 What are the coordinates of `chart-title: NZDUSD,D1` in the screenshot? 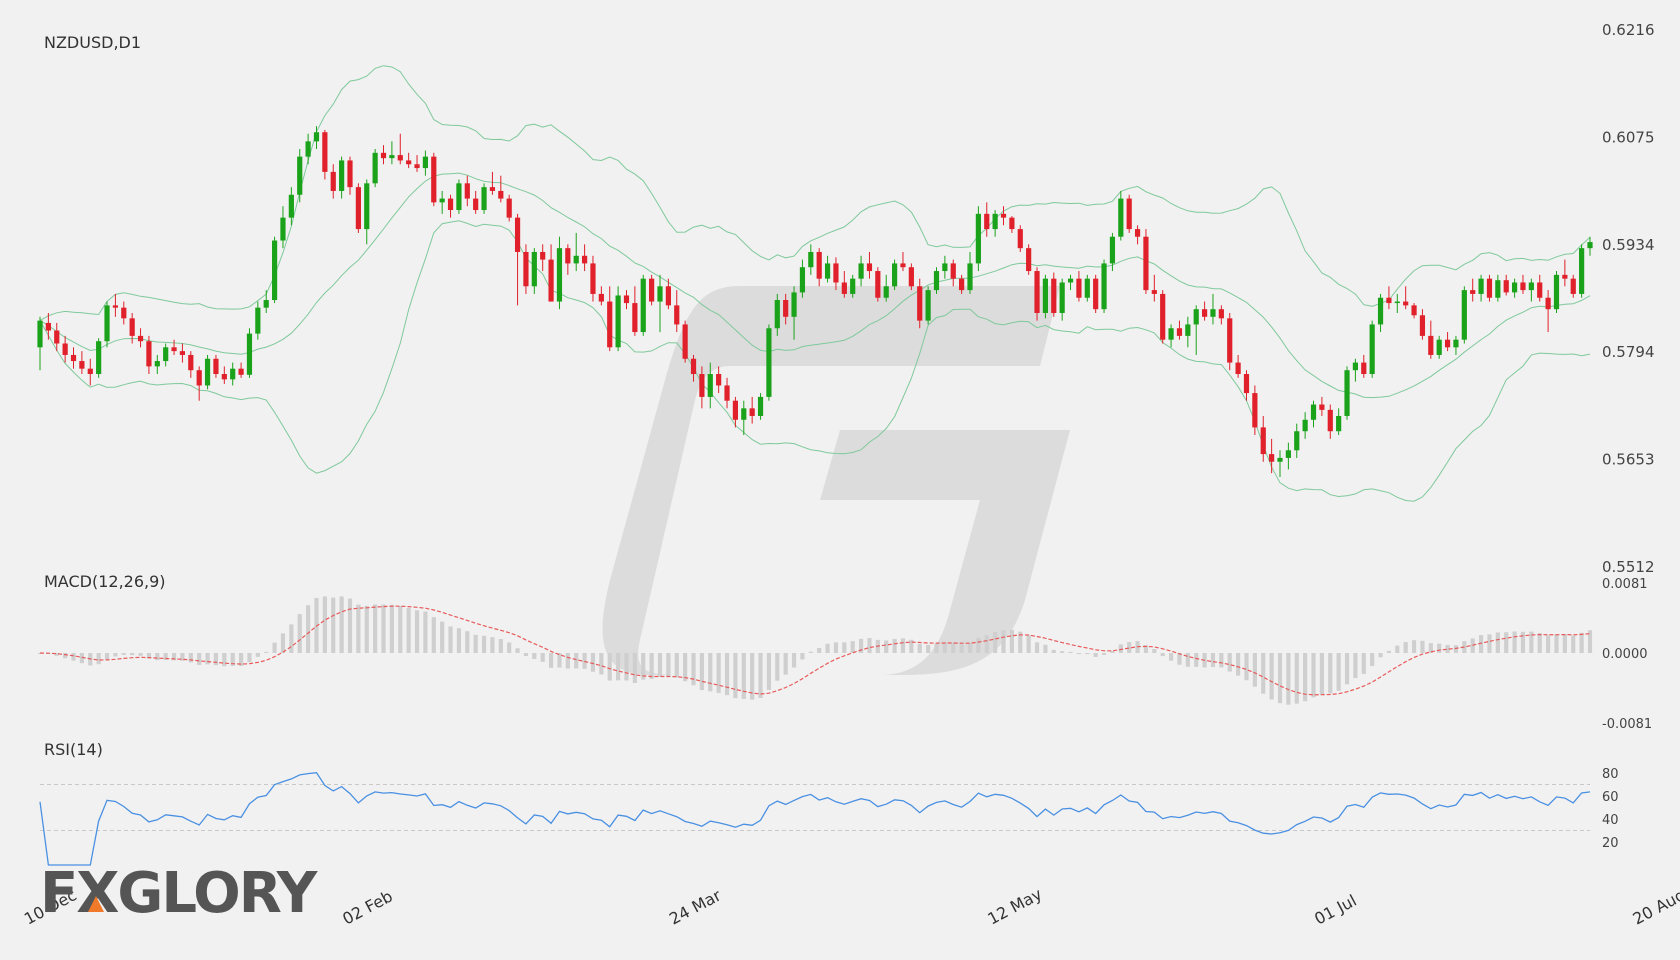 It's located at (92, 42).